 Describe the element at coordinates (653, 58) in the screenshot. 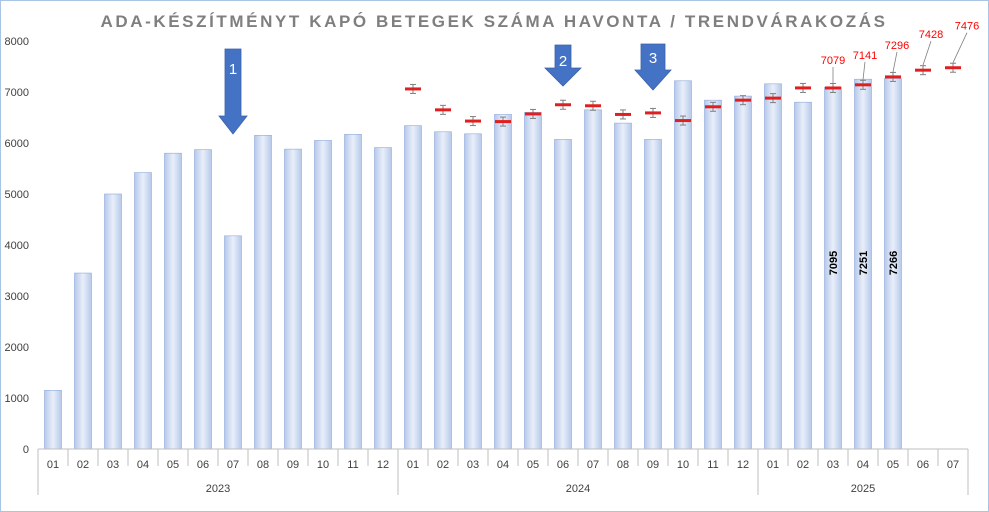

I see `annotation-label: 3` at that location.